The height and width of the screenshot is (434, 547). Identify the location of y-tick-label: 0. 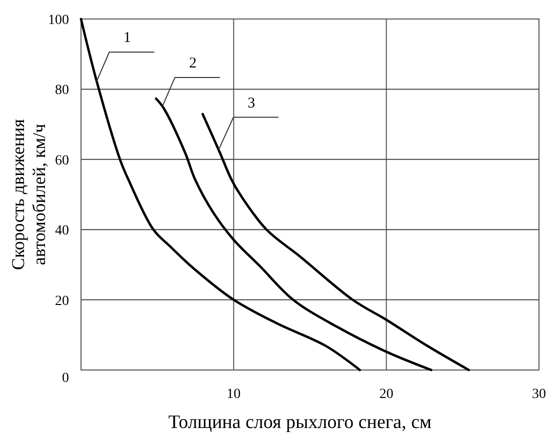
(65, 378).